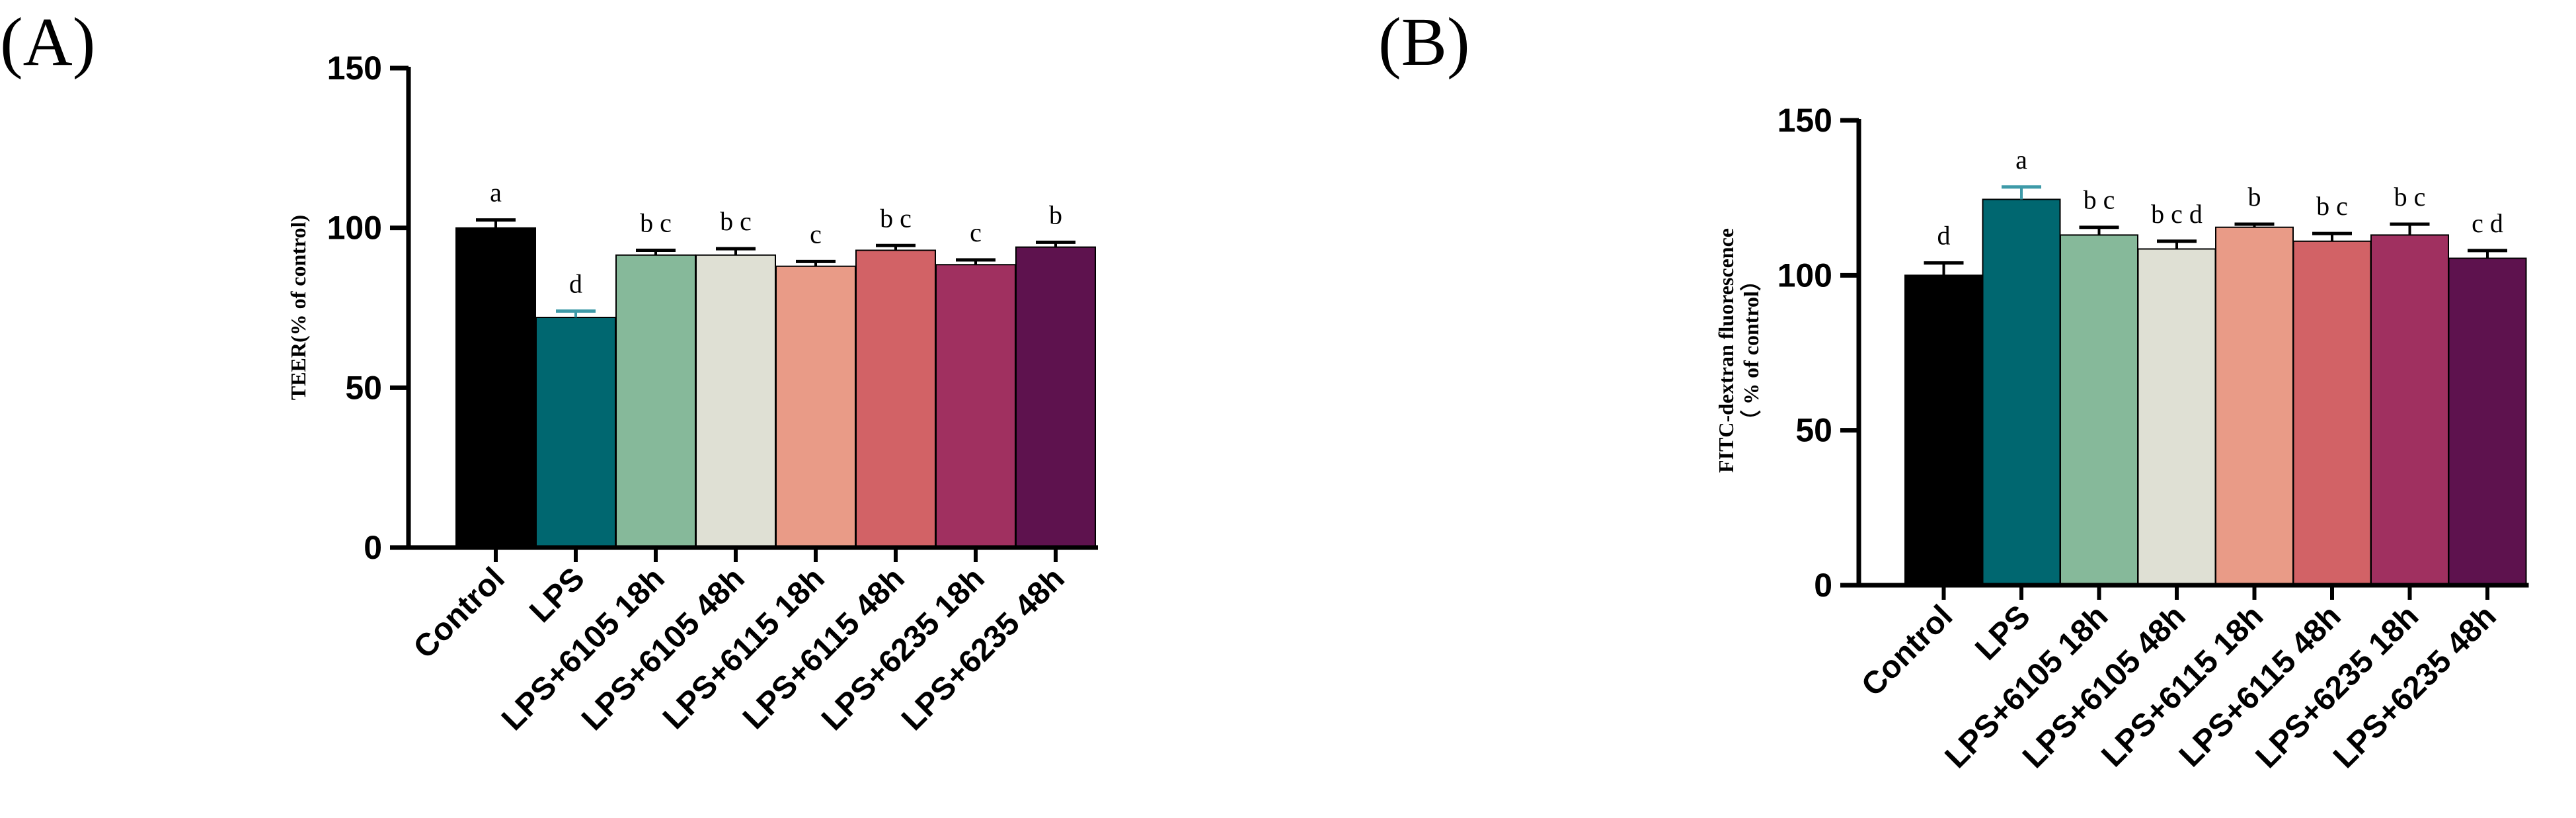 Image resolution: width=2576 pixels, height=818 pixels. Describe the element at coordinates (2487, 223) in the screenshot. I see `significance-label: c d` at that location.